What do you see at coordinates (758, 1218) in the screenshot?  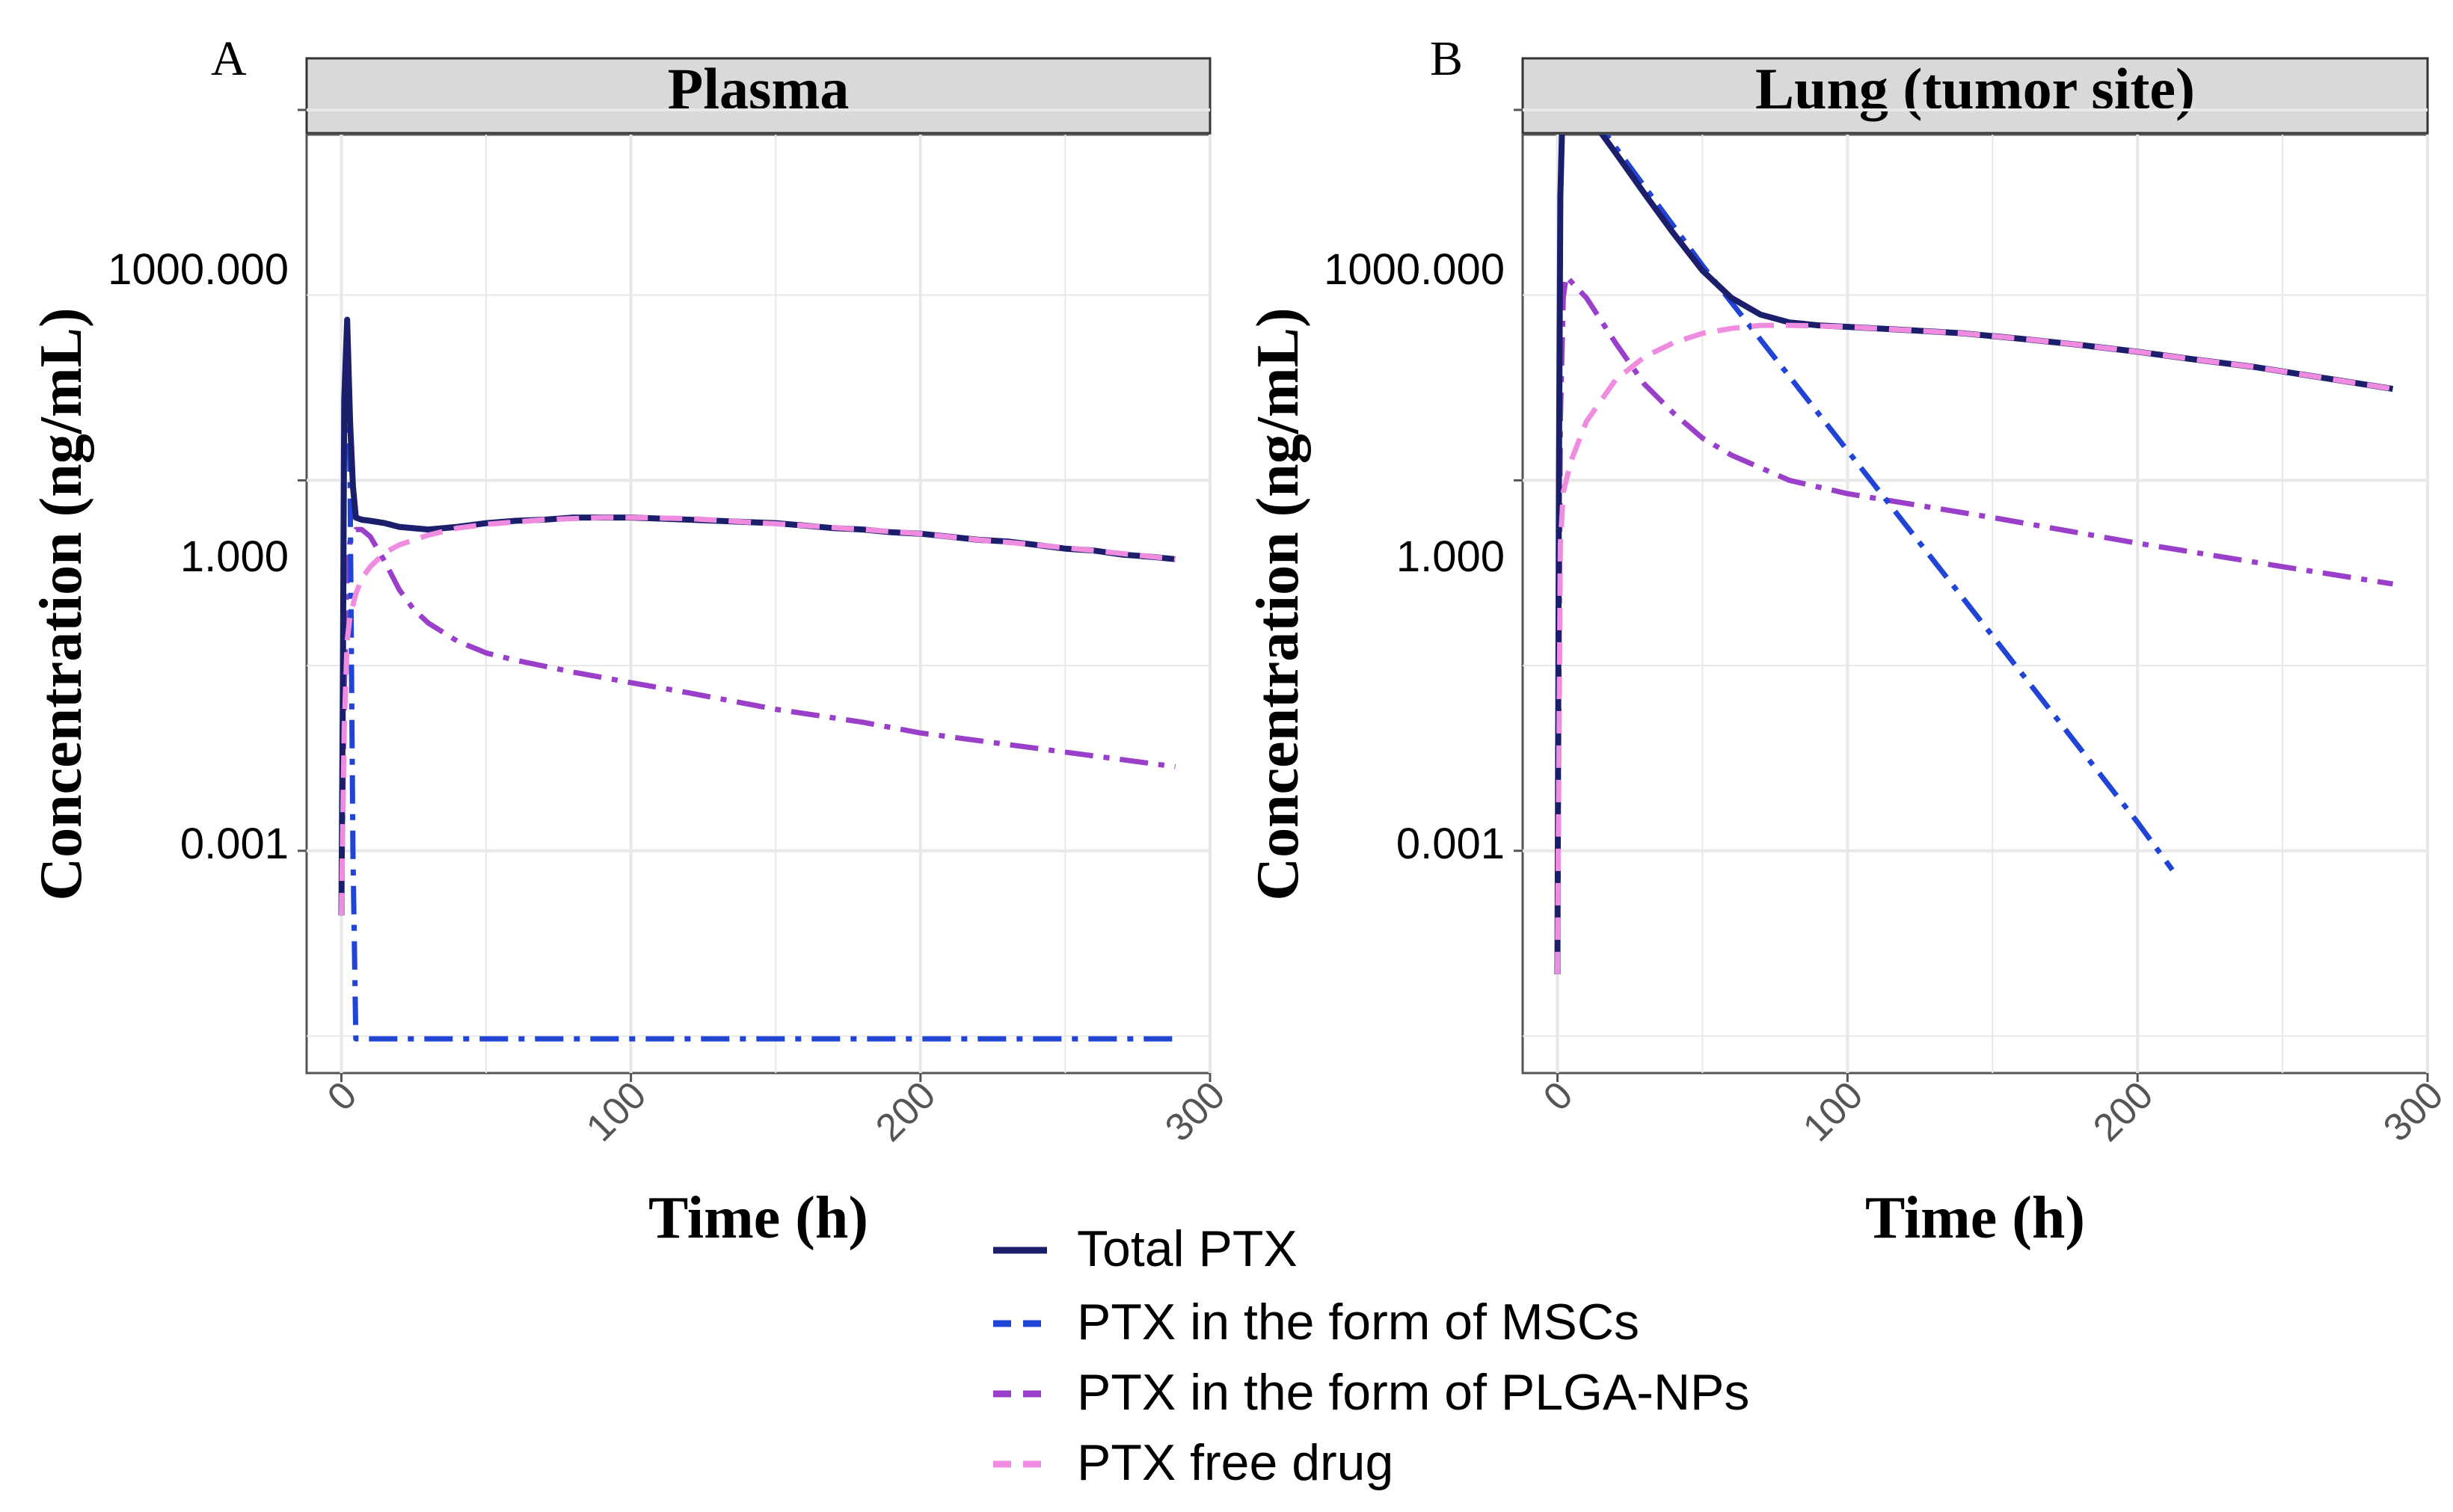 I see `x-axis-label-a: Time (h)` at bounding box center [758, 1218].